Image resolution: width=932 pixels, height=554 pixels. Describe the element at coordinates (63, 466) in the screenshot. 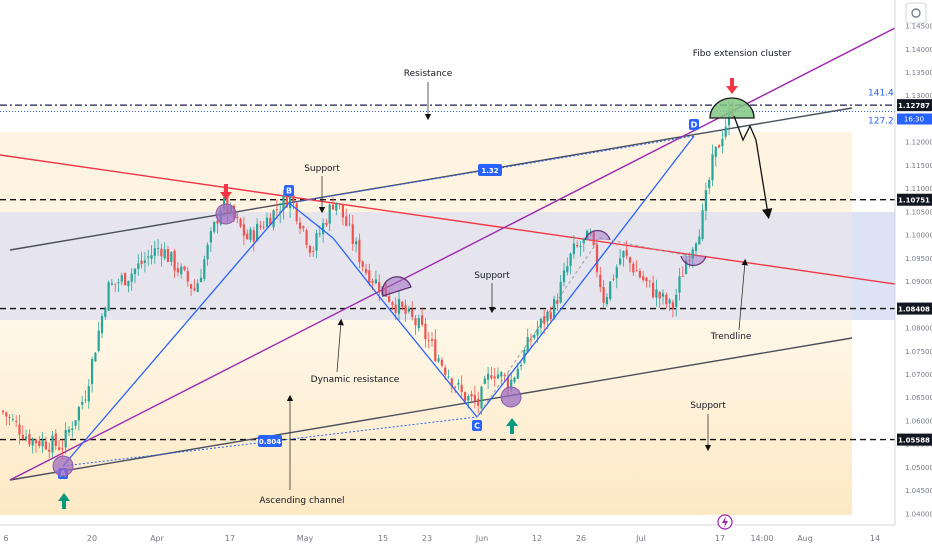

I see `touch-circle` at that location.